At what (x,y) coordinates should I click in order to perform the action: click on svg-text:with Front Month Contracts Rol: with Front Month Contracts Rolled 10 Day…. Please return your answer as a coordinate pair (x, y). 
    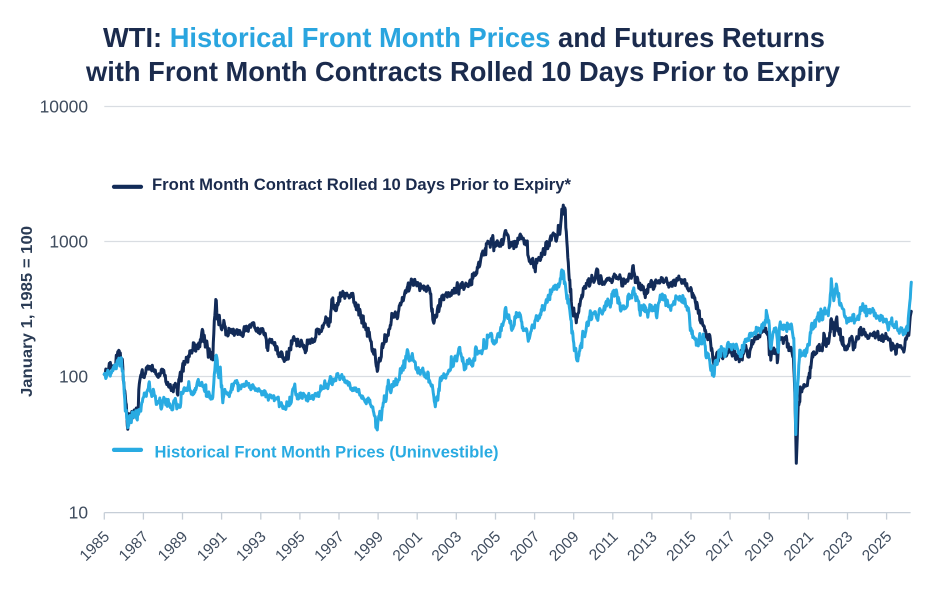
    Looking at the image, I should click on (463, 71).